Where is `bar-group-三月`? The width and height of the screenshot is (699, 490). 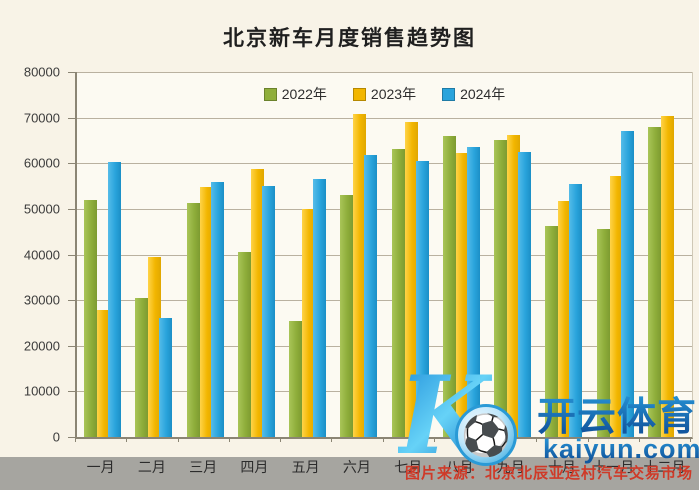 bar-group-三月 is located at coordinates (205, 254).